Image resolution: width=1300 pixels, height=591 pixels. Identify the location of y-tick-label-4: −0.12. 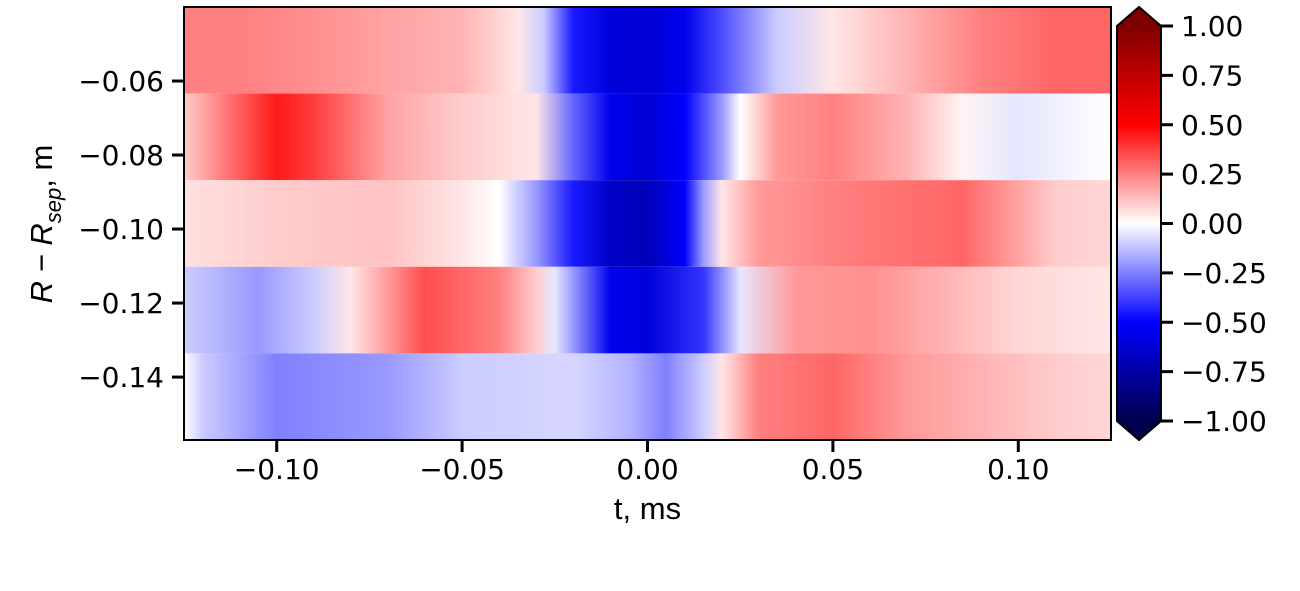
(121, 303).